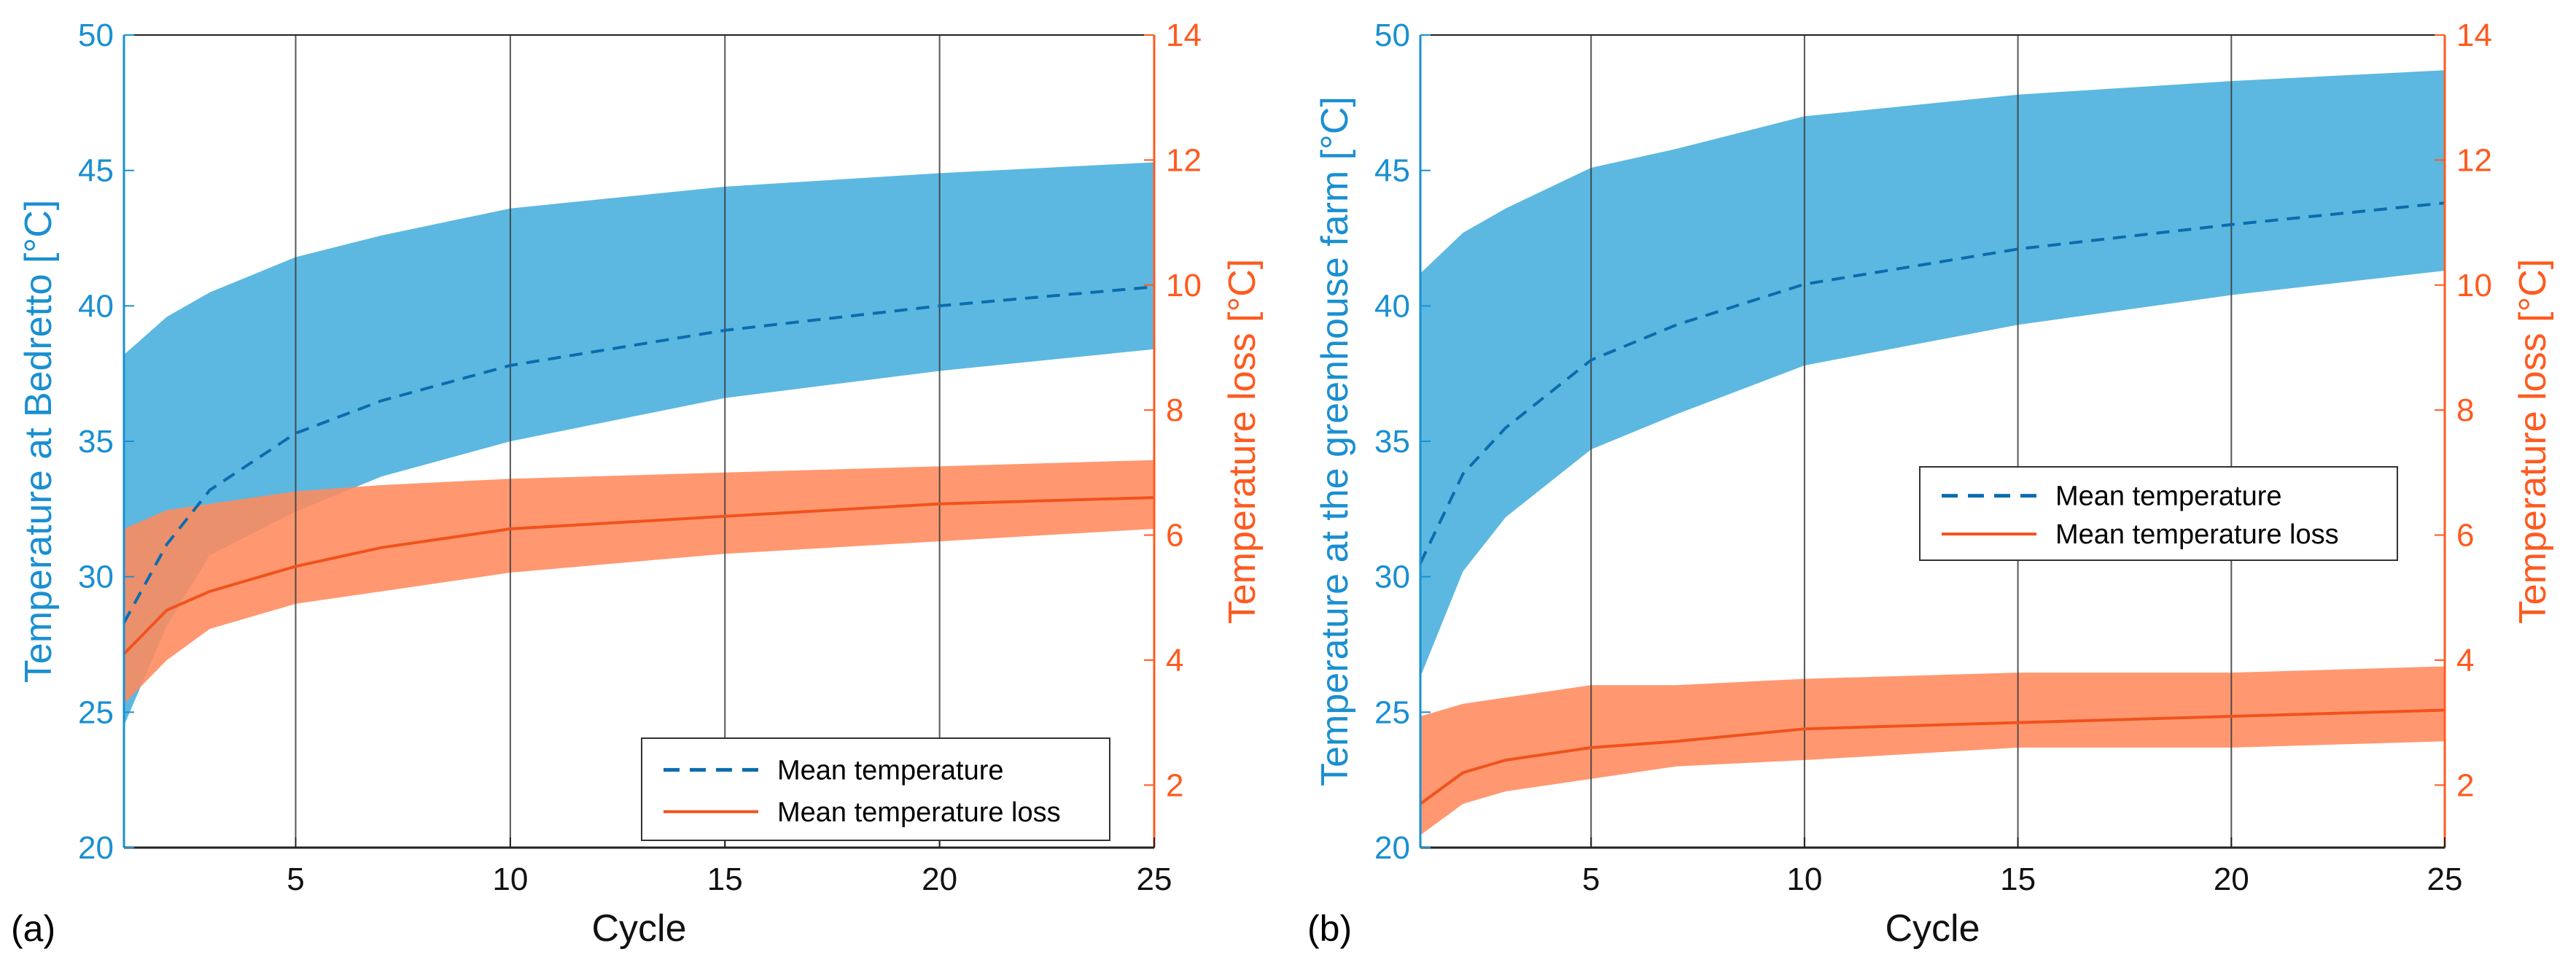 Image resolution: width=2576 pixels, height=976 pixels. I want to click on panel-label: (b), so click(1329, 929).